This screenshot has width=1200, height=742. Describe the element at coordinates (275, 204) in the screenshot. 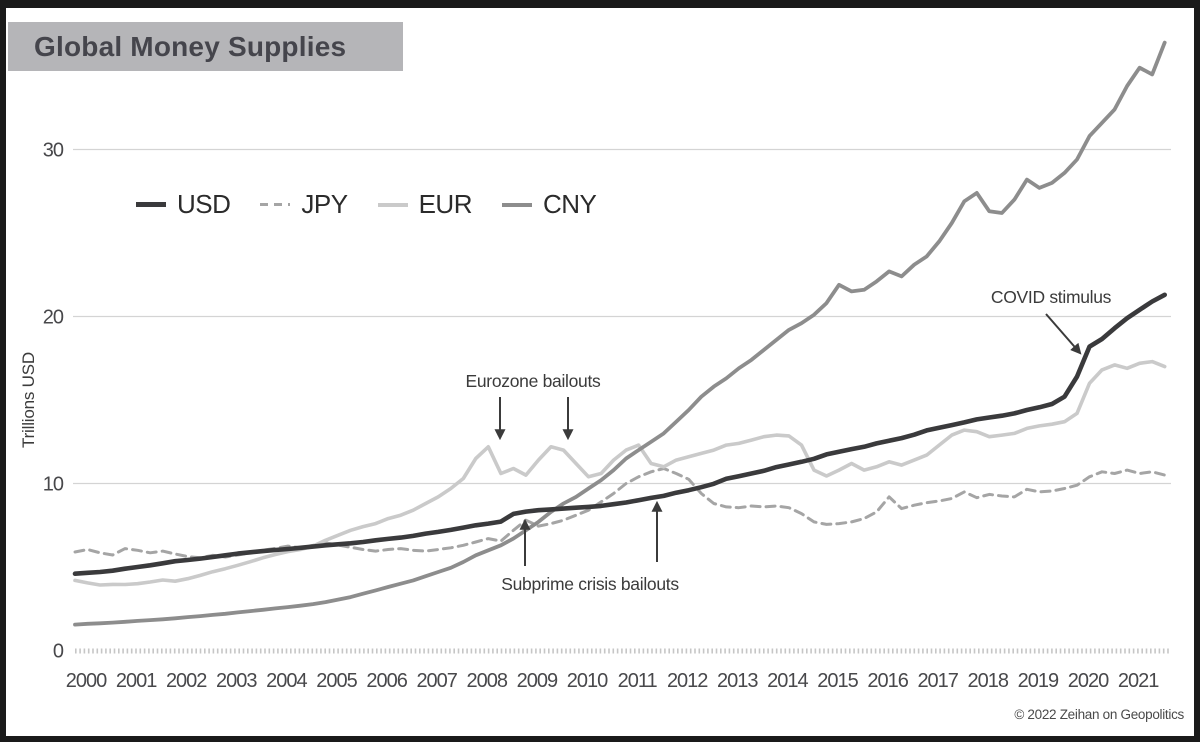

I see `jpy-line-swatch` at that location.